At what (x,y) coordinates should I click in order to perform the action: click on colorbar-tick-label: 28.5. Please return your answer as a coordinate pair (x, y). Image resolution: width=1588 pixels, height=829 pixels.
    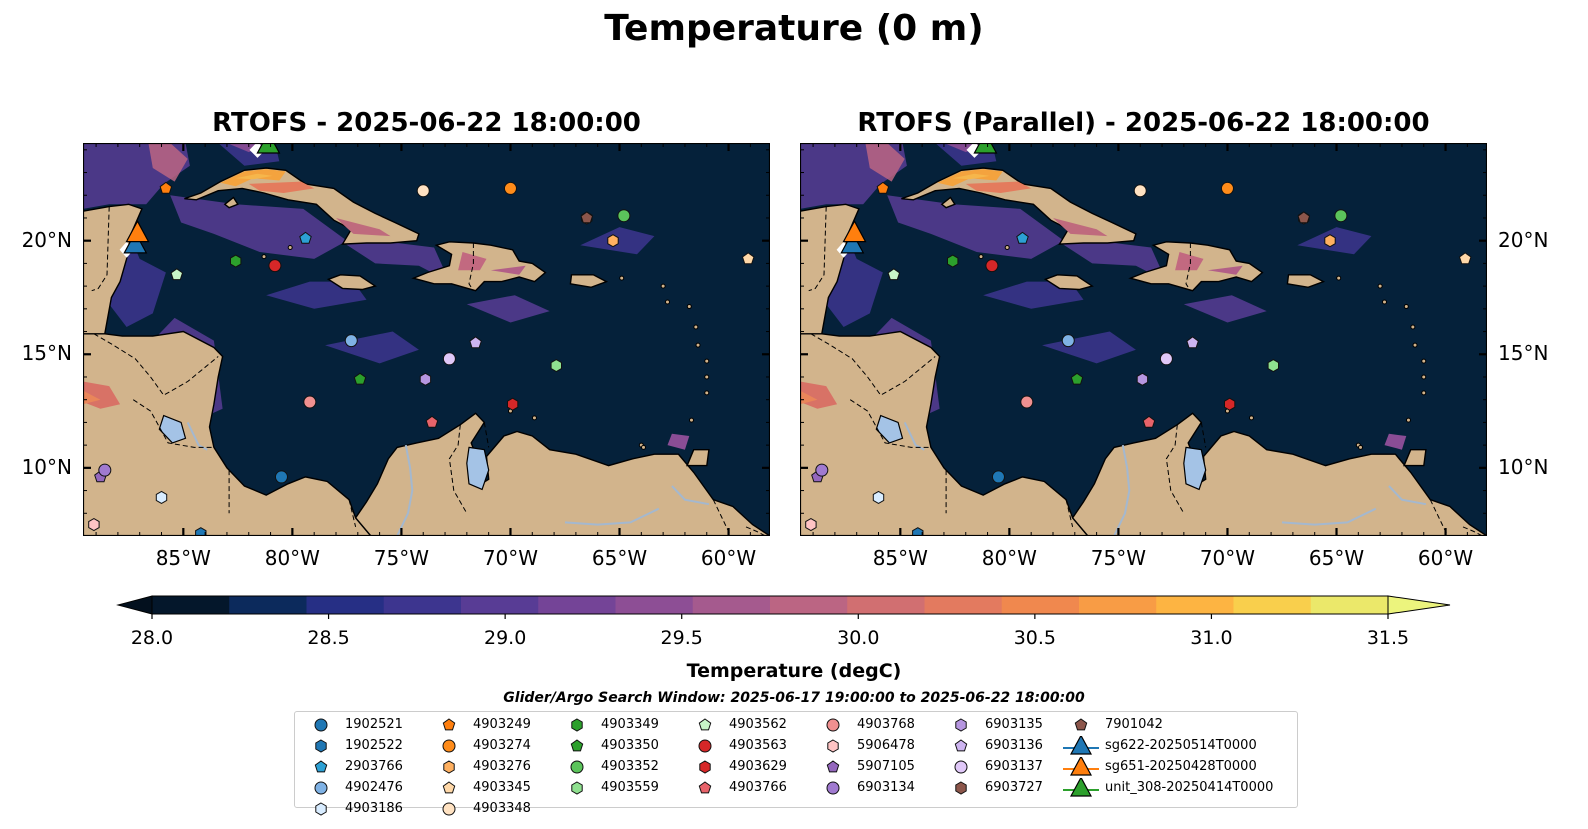
    Looking at the image, I should click on (328, 638).